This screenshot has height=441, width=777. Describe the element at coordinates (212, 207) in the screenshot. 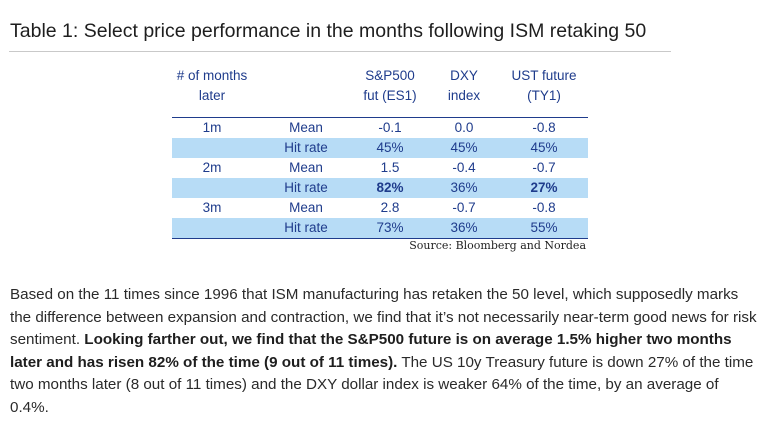

I see `cell-months: 3m` at that location.